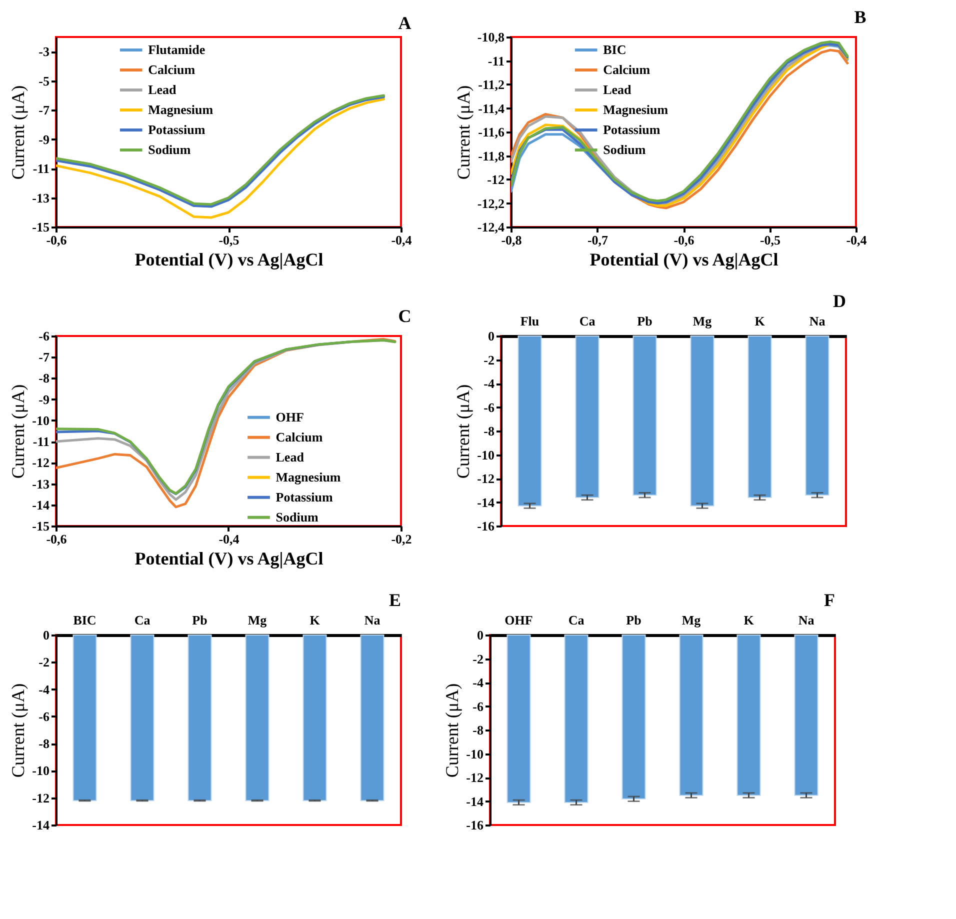  I want to click on x-tick-label: -0,7, so click(598, 240).